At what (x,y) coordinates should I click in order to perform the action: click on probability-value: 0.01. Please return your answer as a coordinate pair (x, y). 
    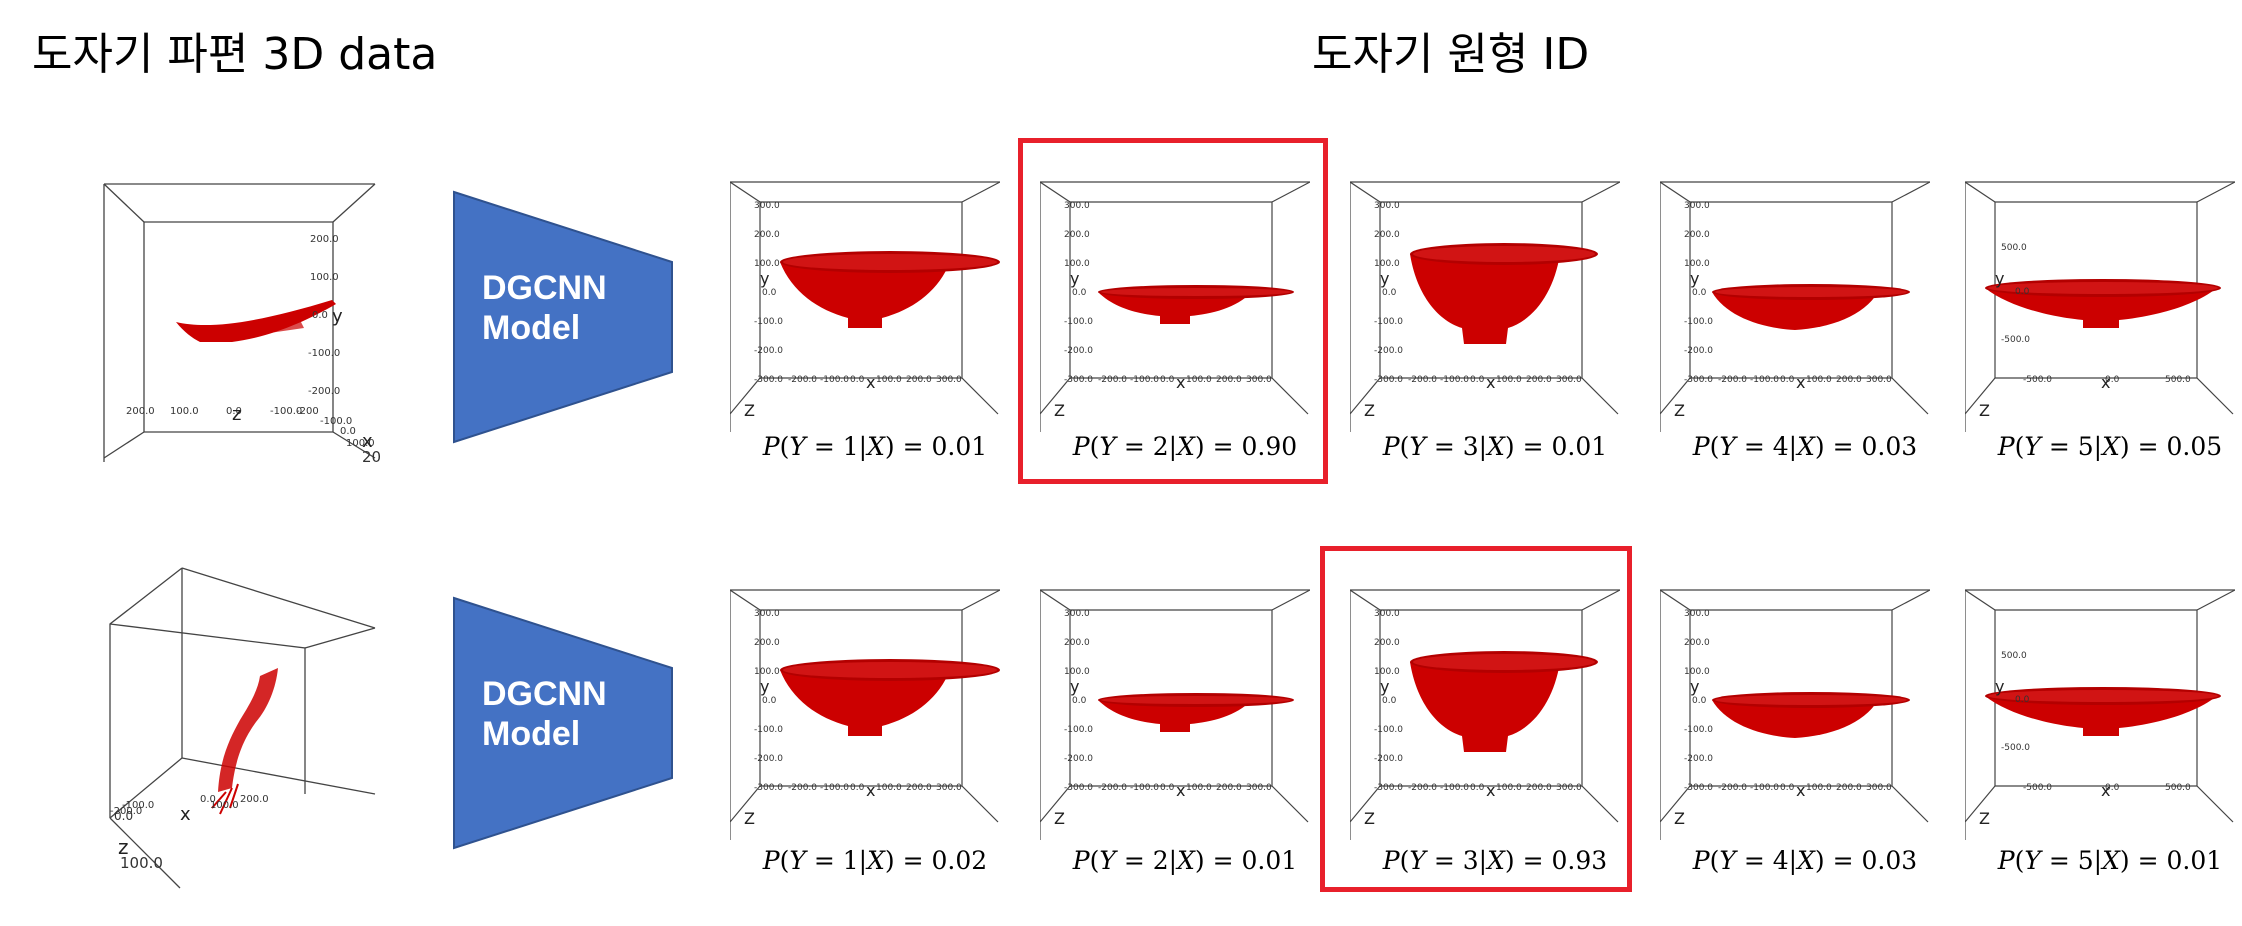
    Looking at the image, I should click on (1579, 446).